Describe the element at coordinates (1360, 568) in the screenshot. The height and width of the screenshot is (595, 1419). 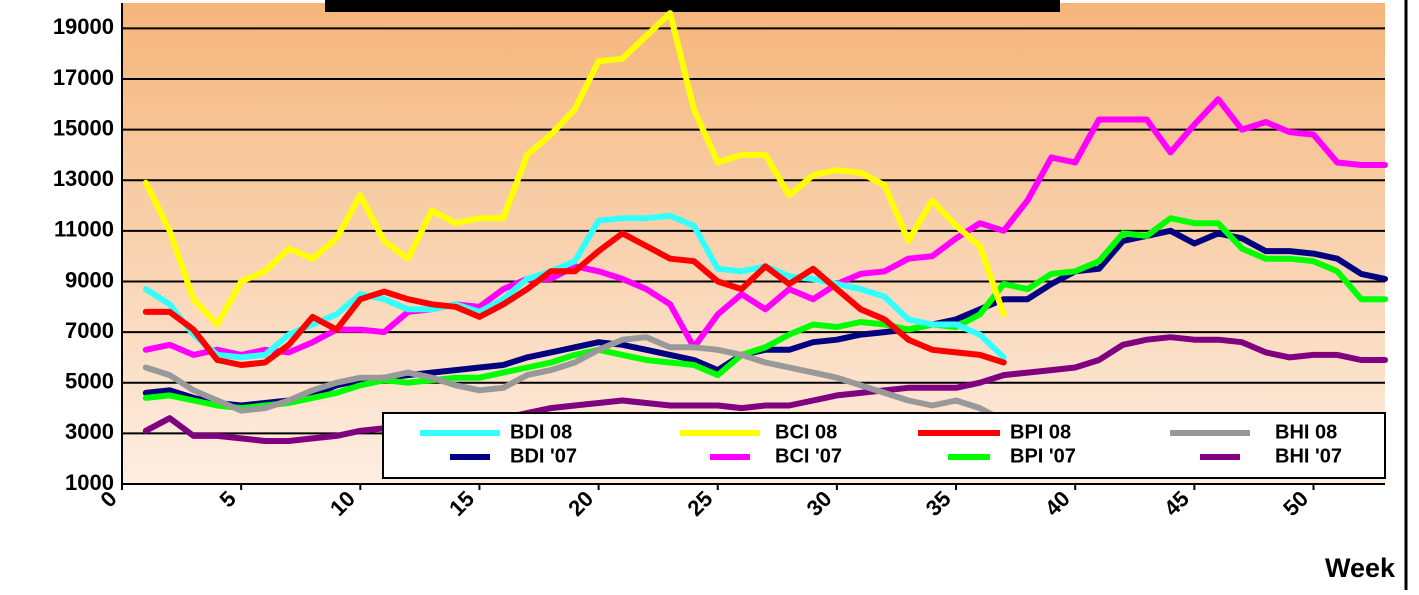
I see `x-axis-label: Week` at that location.